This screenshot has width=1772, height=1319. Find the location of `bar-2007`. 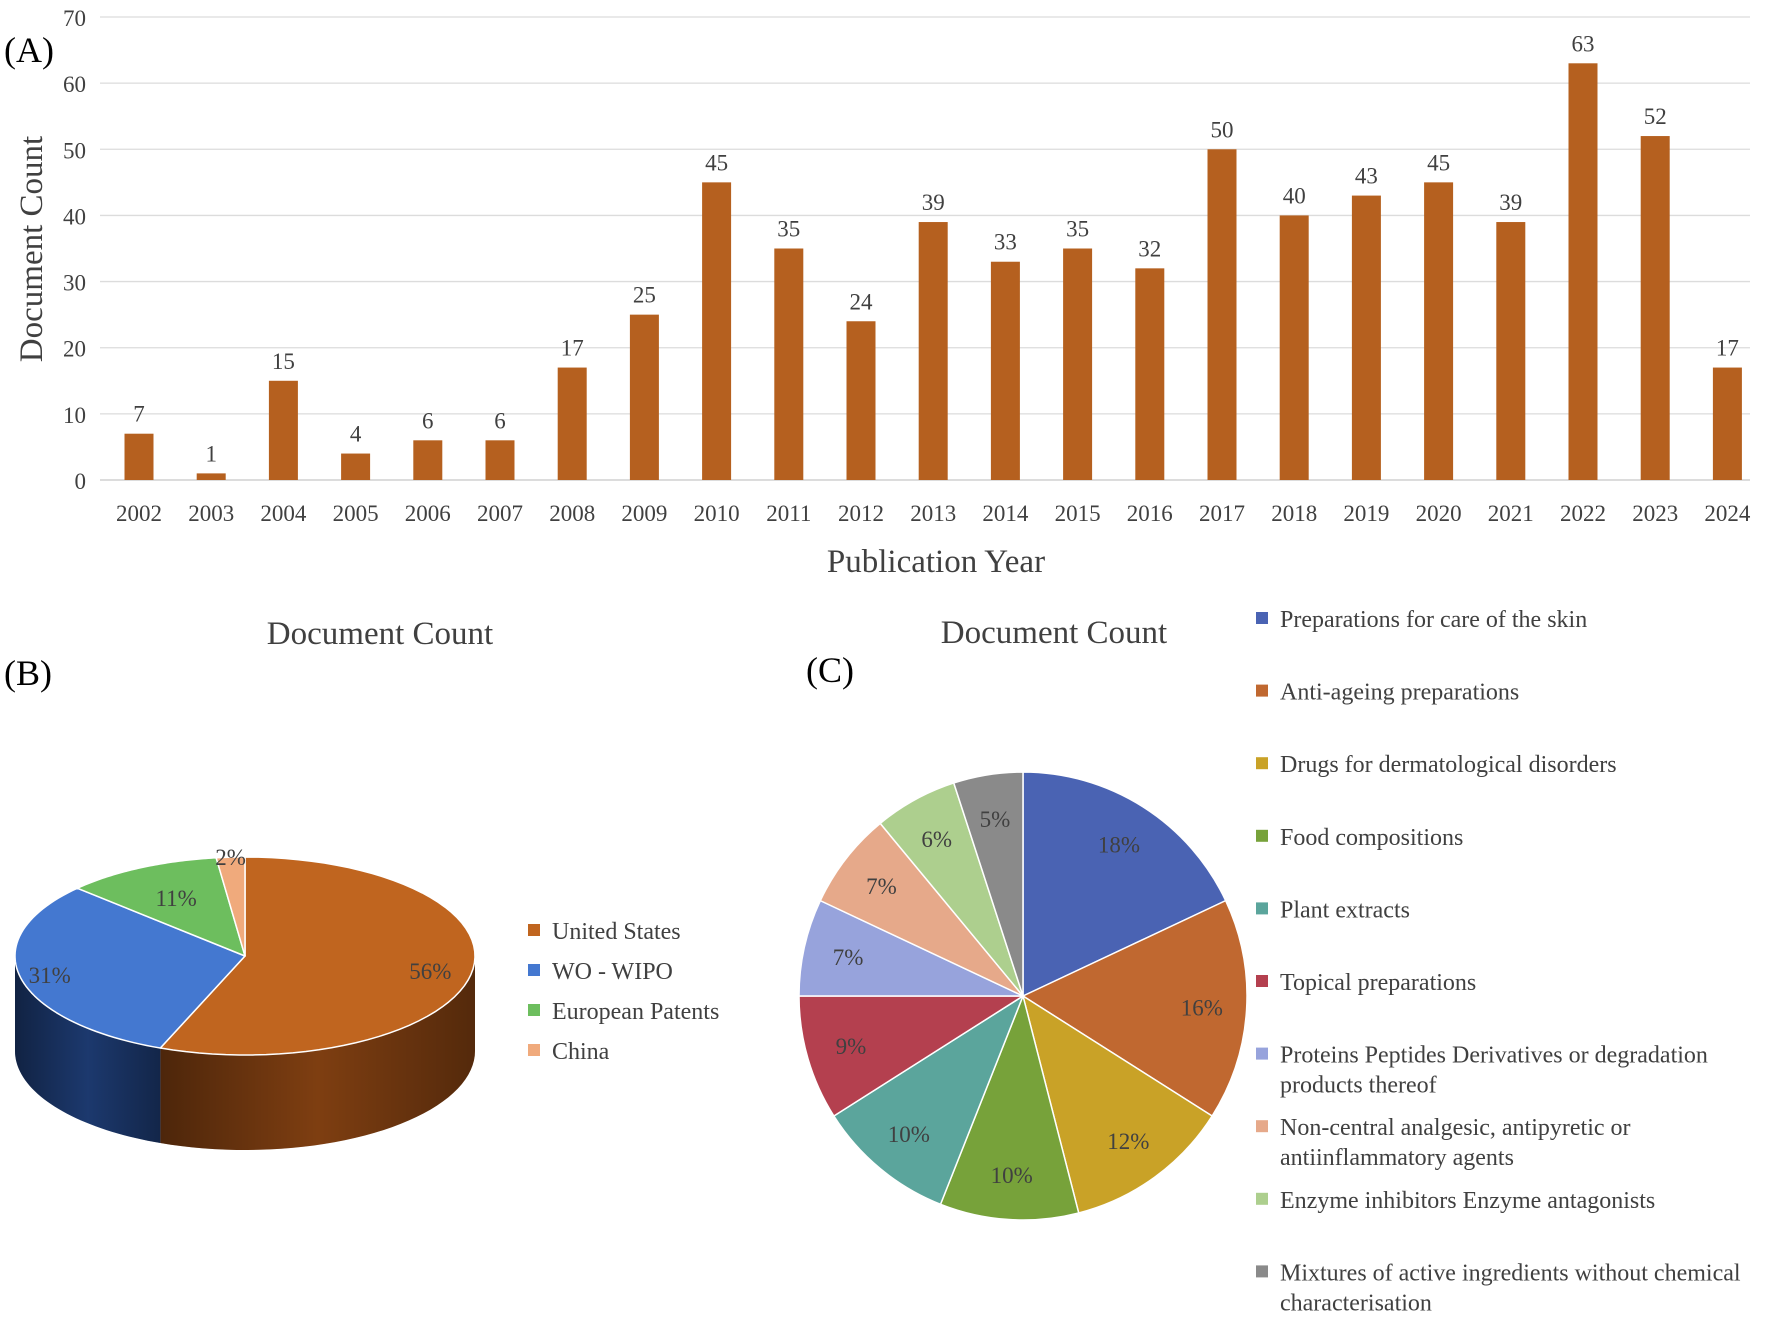

bar-2007 is located at coordinates (500, 460).